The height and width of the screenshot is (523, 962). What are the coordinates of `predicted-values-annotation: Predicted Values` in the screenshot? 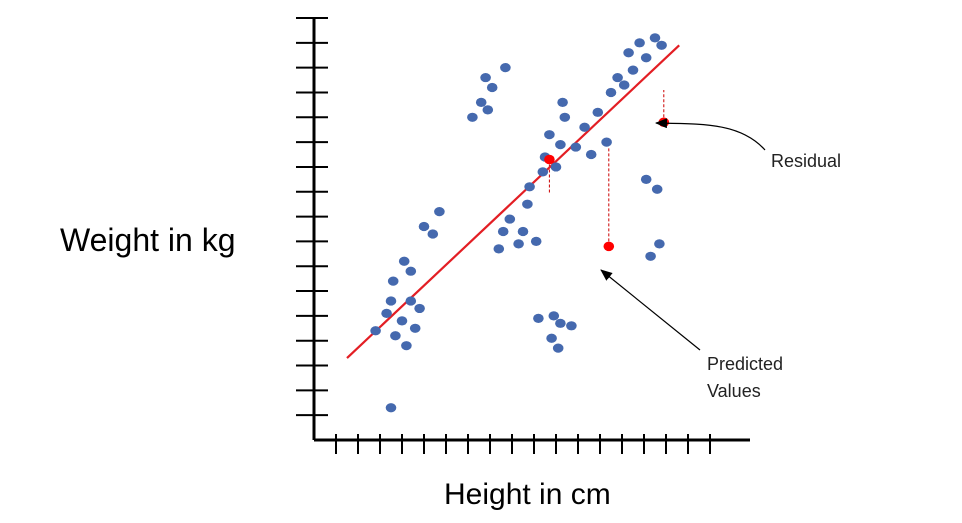 It's located at (745, 378).